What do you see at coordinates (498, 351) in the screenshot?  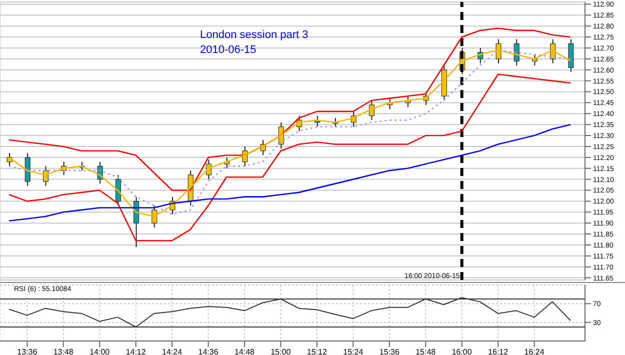 I see `x-tick-label: 16:12` at bounding box center [498, 351].